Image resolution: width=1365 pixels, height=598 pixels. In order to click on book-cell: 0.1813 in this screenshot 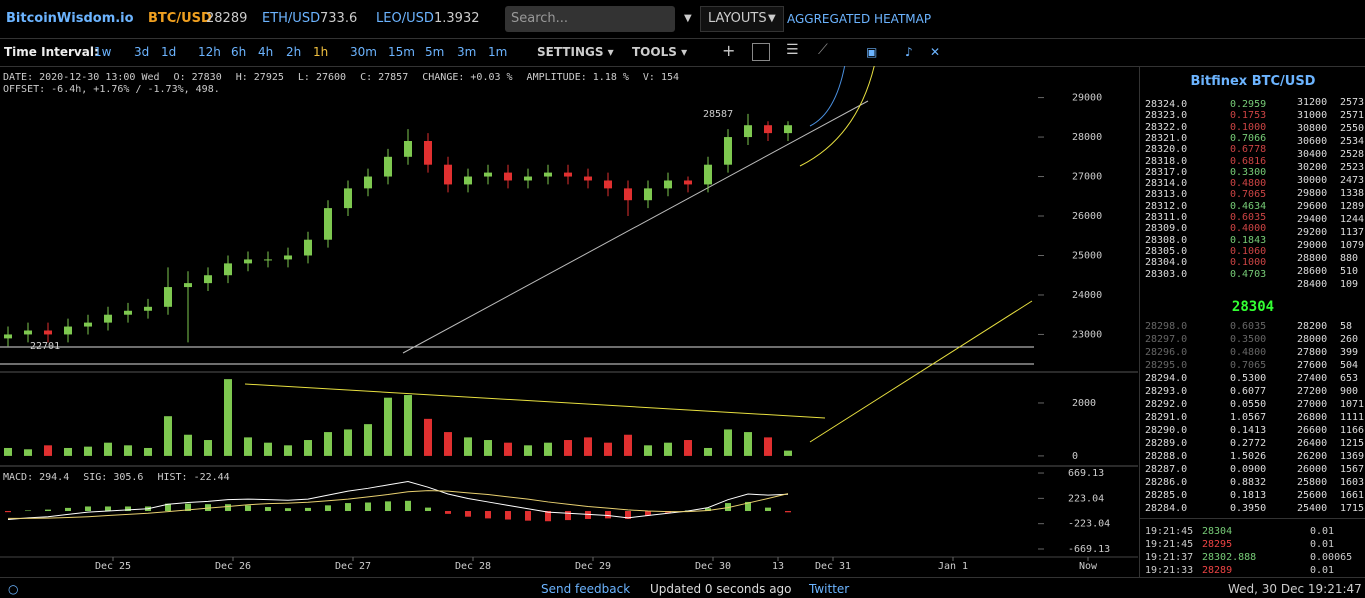, I will do `click(1248, 495)`.